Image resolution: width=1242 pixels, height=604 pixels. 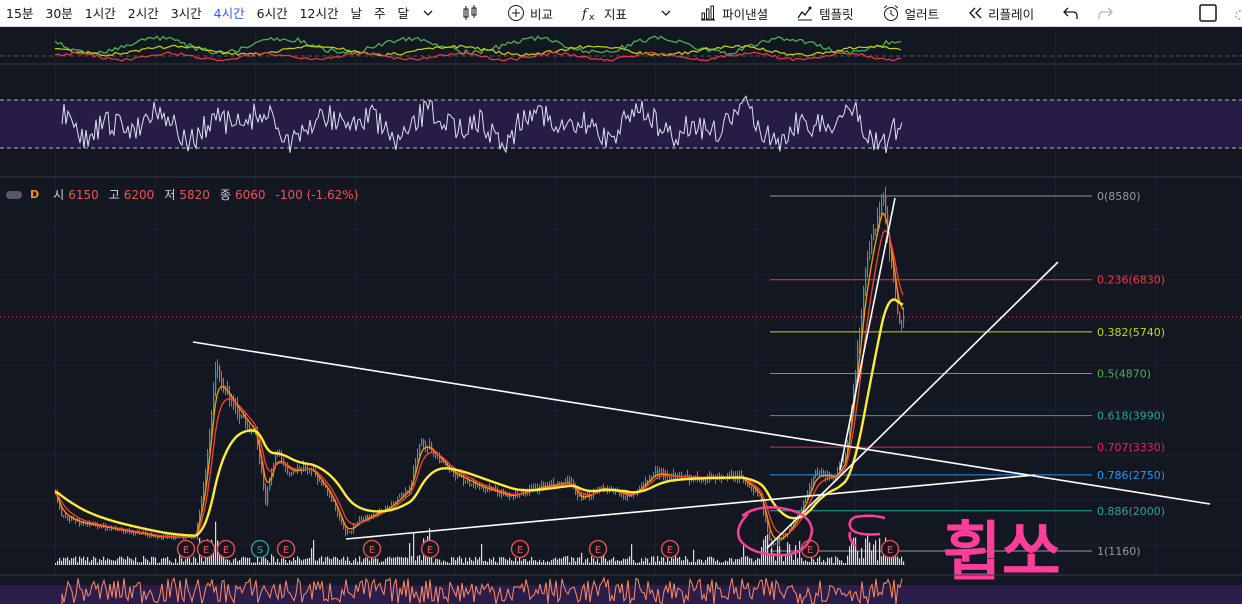 I want to click on timeframe-4: 3시간, so click(x=186, y=13).